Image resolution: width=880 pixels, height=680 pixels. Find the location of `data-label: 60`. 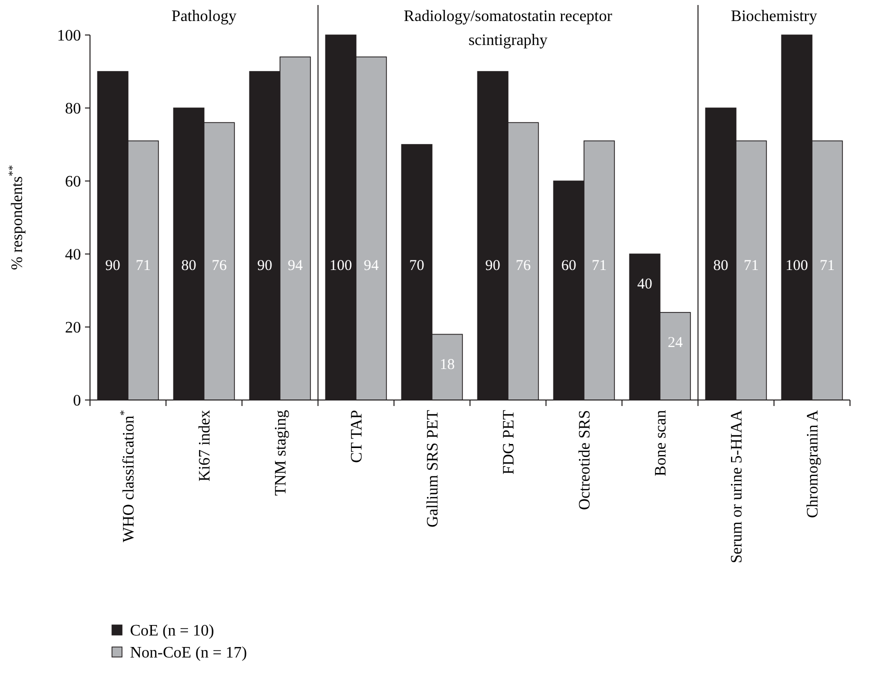

data-label: 60 is located at coordinates (568, 266).